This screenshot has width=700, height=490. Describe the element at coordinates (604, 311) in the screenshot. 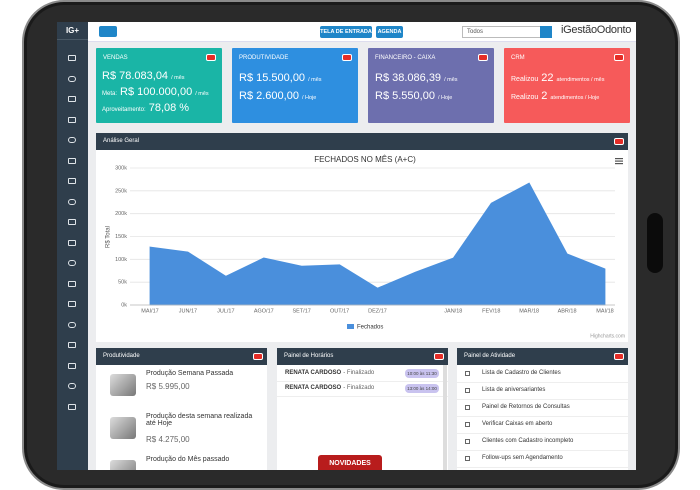

I see `x-tick-label: MAI/18` at that location.